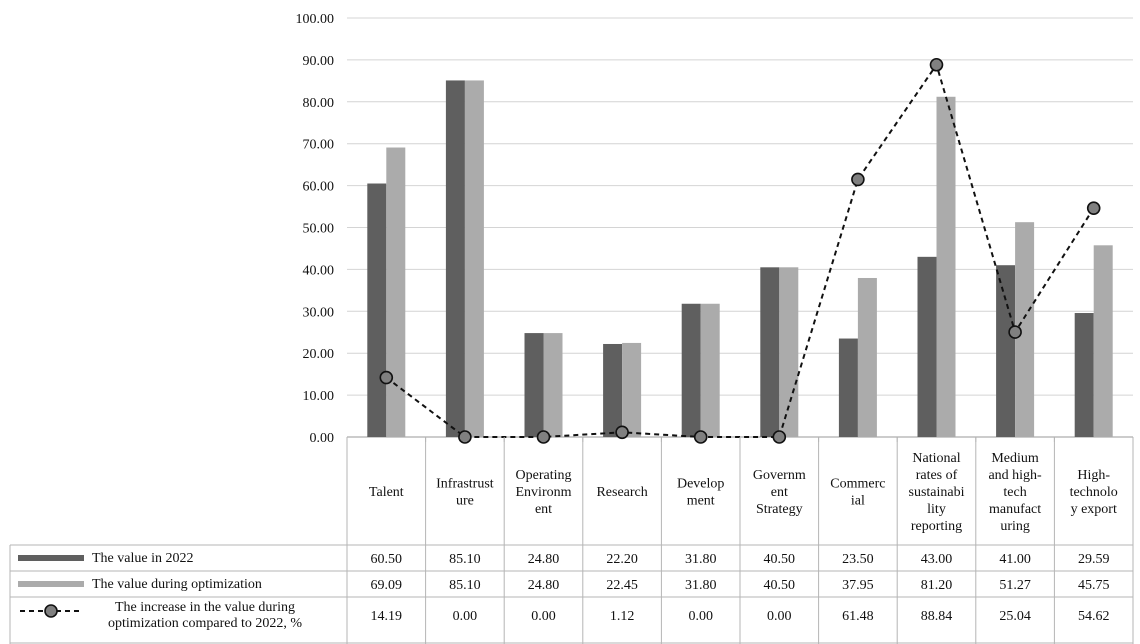 This screenshot has width=1140, height=644. What do you see at coordinates (386, 492) in the screenshot?
I see `category-label: Talent` at bounding box center [386, 492].